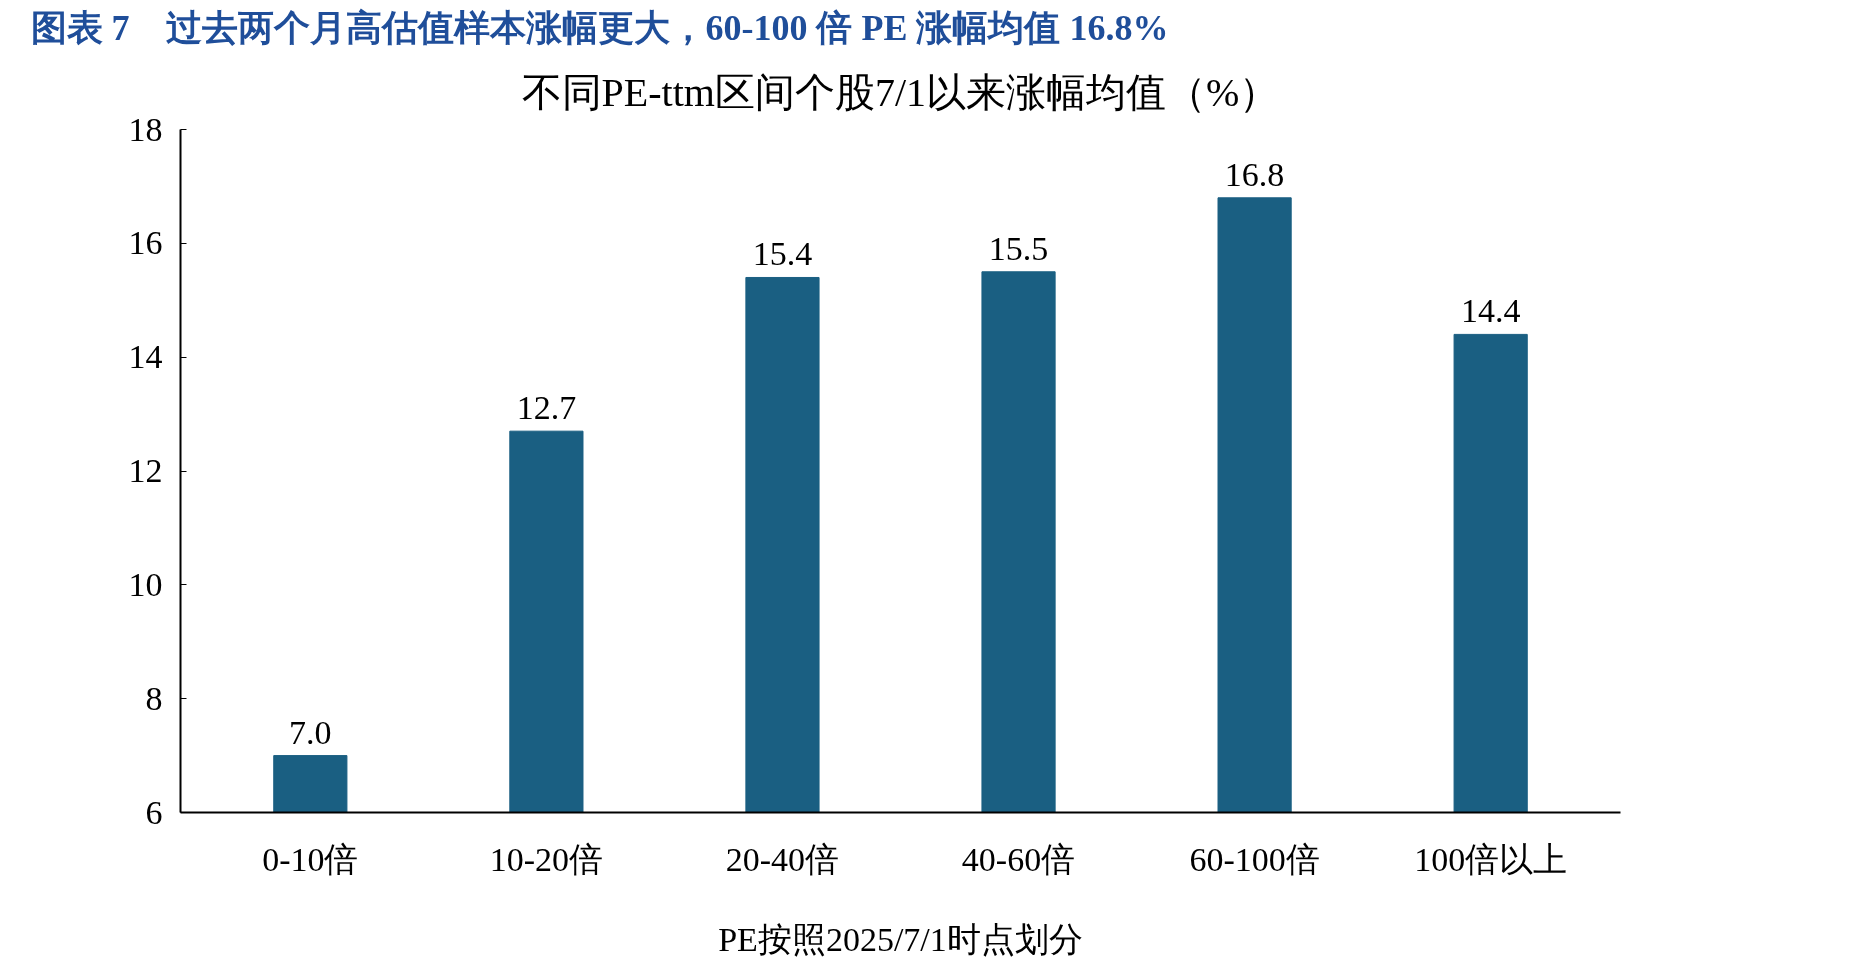 Image resolution: width=1854 pixels, height=978 pixels. Describe the element at coordinates (154, 812) in the screenshot. I see `y-tick-label: 6` at that location.